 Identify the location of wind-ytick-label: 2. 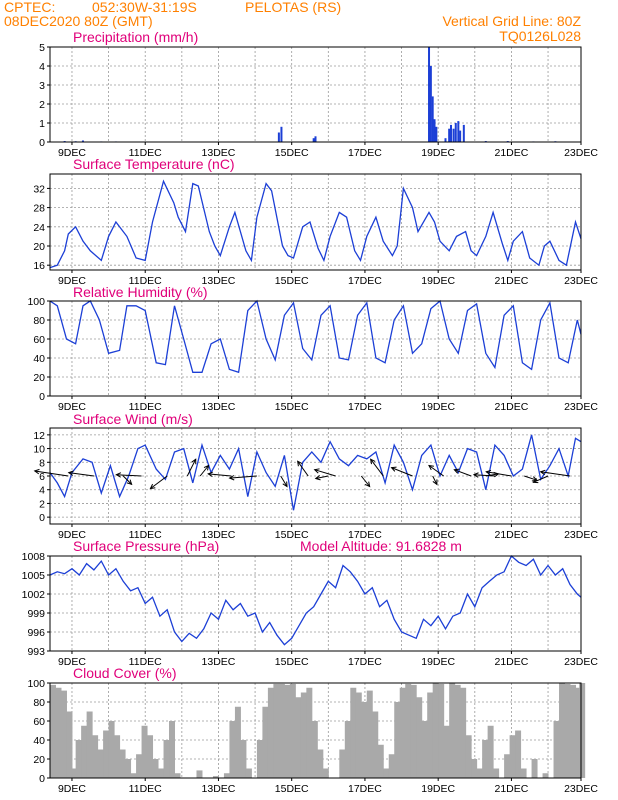
(42, 504).